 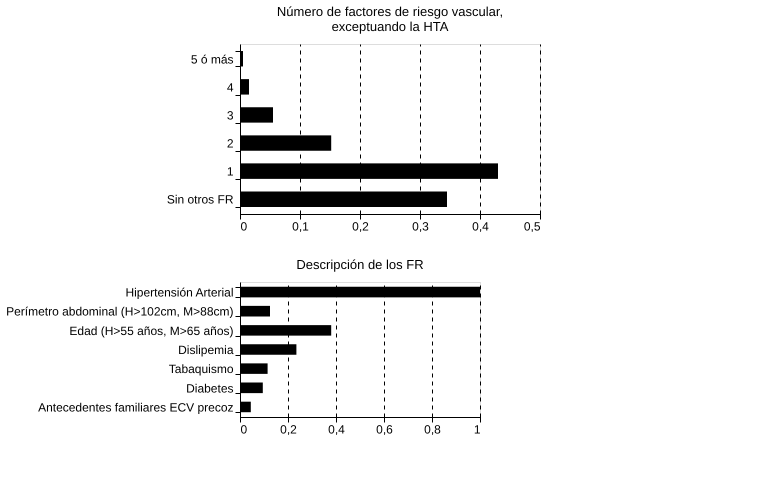 What do you see at coordinates (230, 143) in the screenshot?
I see `y-tick-label: 2` at bounding box center [230, 143].